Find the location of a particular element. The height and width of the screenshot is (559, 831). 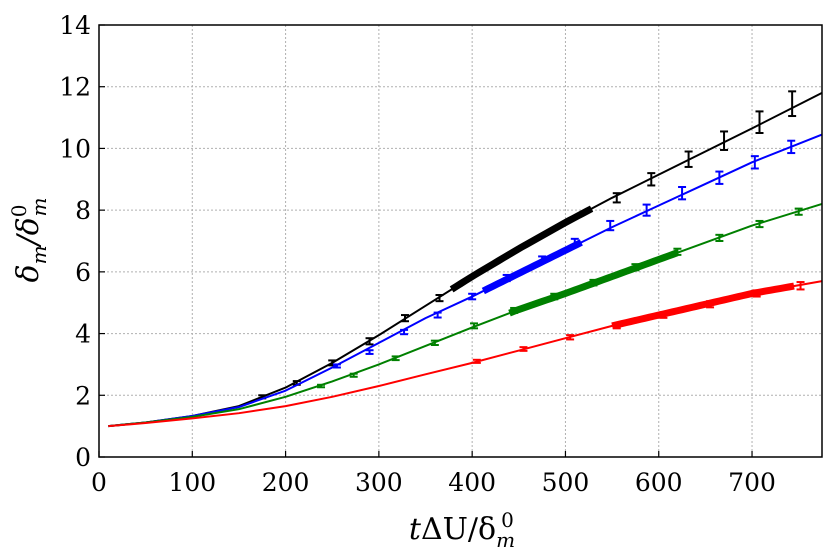

y-tick-label: 10 is located at coordinates (75, 148).